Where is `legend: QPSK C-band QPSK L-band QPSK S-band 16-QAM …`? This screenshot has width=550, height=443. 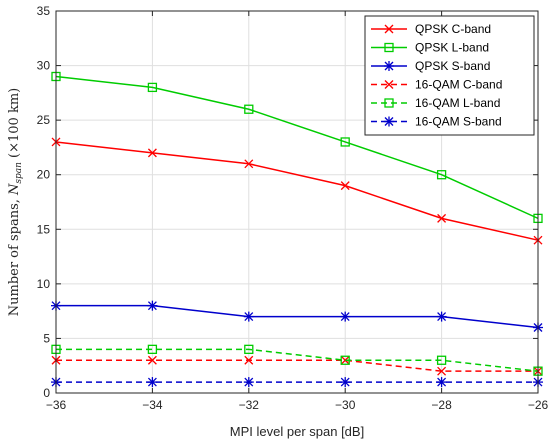 legend: QPSK C-band QPSK L-band QPSK S-band 16-QAM … is located at coordinates (449, 75).